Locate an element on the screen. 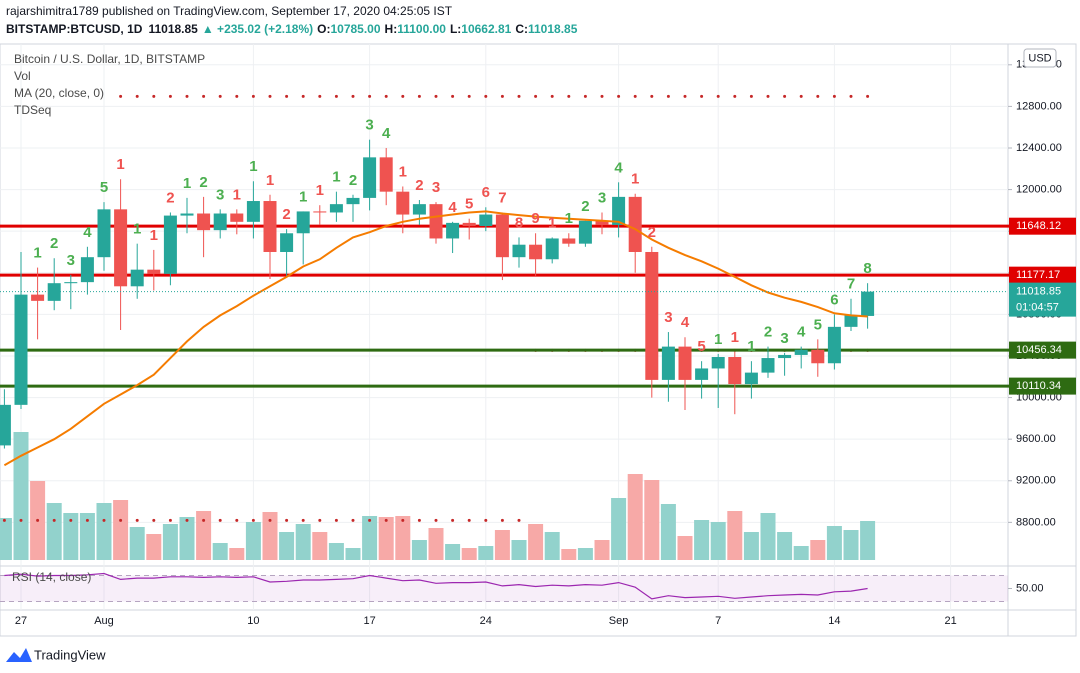  y-tick-label: 8800.00 is located at coordinates (1036, 522).